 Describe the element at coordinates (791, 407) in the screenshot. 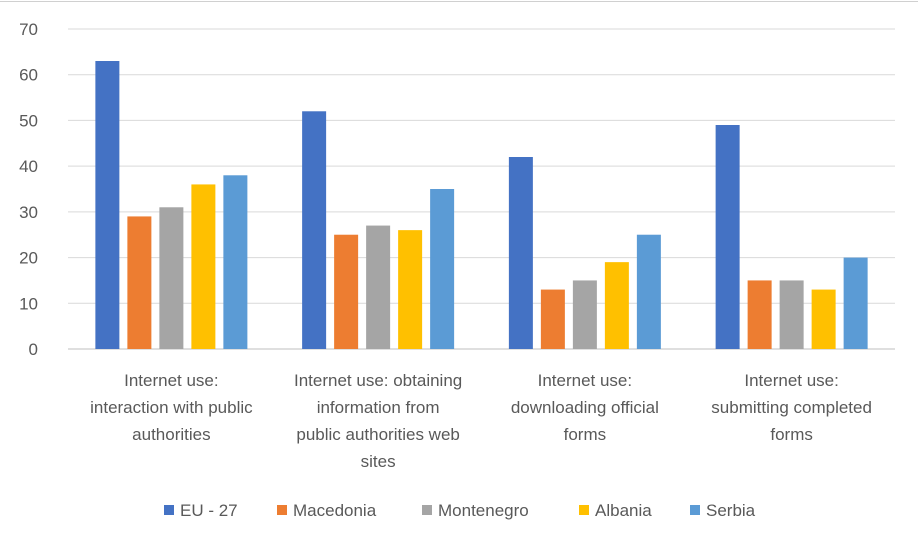

I see `x-category-label: submitting completed` at that location.